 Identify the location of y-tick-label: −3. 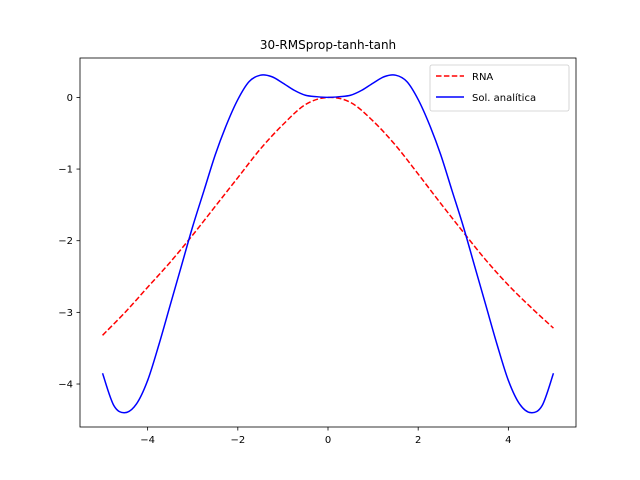
(65, 313).